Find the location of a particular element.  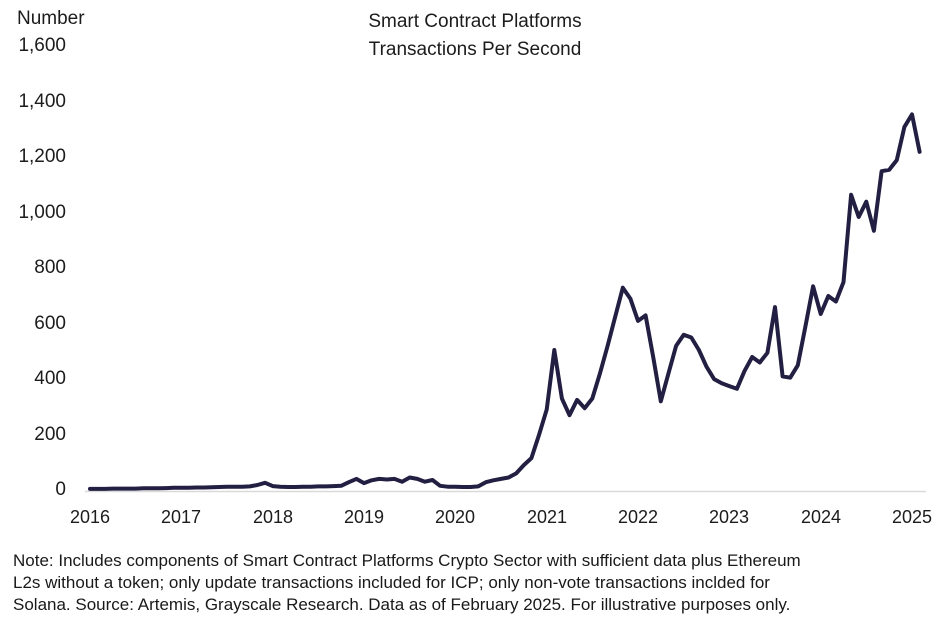

y-tick-label-600: 600 is located at coordinates (50, 323).